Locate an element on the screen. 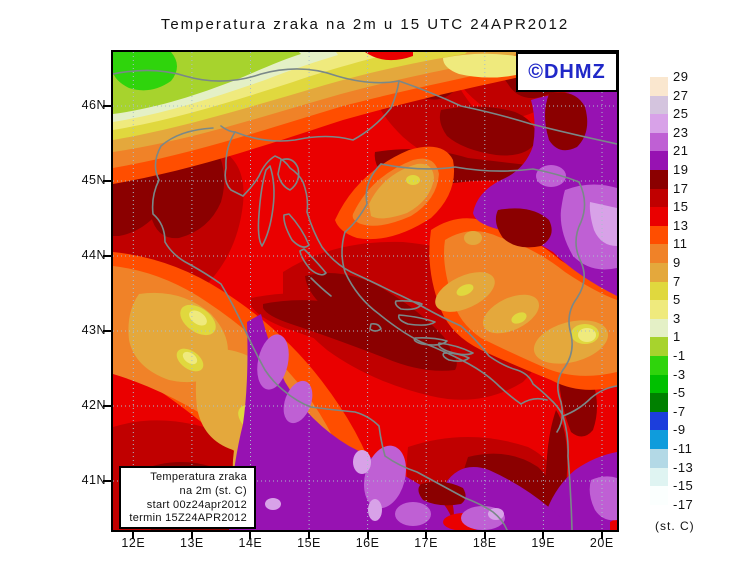 The height and width of the screenshot is (582, 740). lon-label-13E: 13E is located at coordinates (192, 543).